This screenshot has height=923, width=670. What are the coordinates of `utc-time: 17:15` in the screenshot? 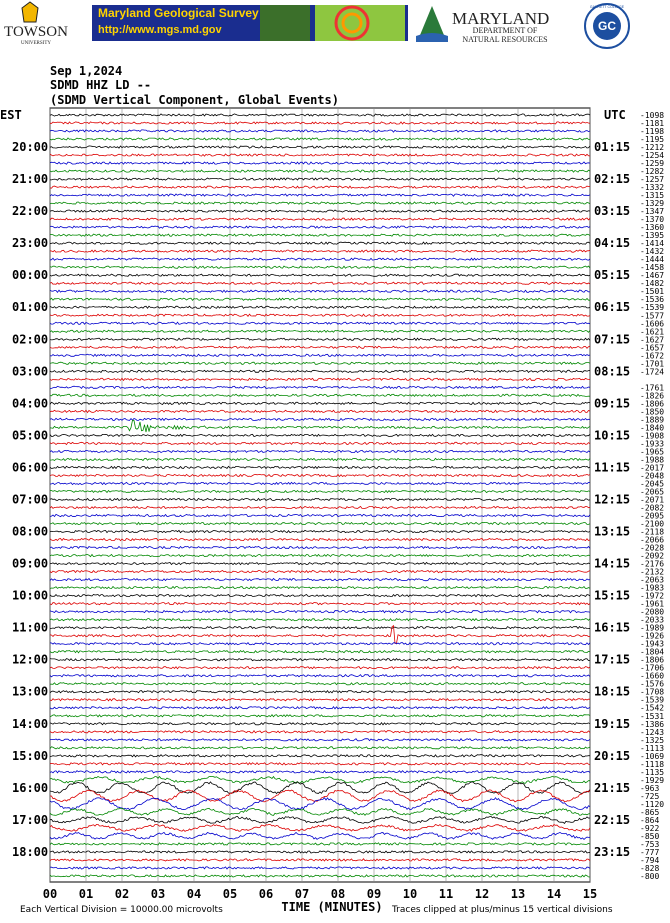 It's located at (612, 660).